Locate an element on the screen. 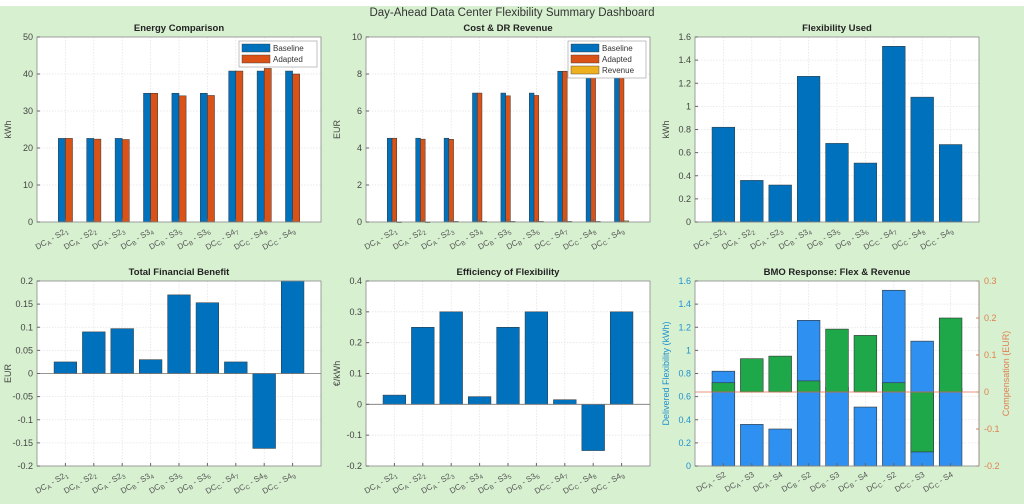  x-tick-label: DCB - S4 is located at coordinates (854, 483).